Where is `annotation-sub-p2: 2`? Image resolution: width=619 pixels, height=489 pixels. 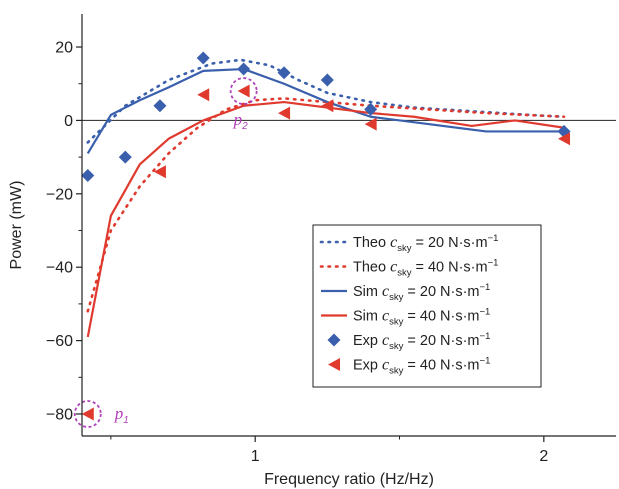
annotation-sub-p2: 2 is located at coordinates (244, 126).